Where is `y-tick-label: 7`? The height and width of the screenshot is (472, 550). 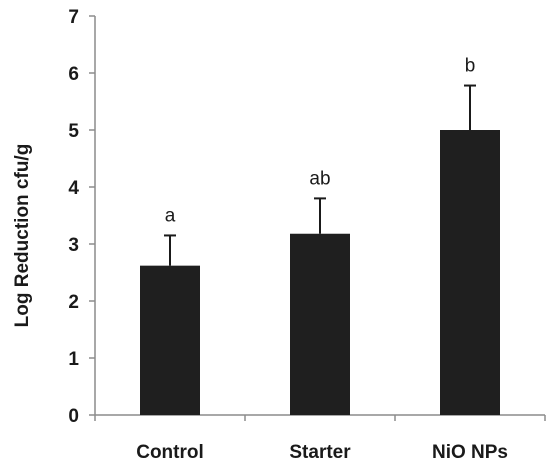 y-tick-label: 7 is located at coordinates (73, 17).